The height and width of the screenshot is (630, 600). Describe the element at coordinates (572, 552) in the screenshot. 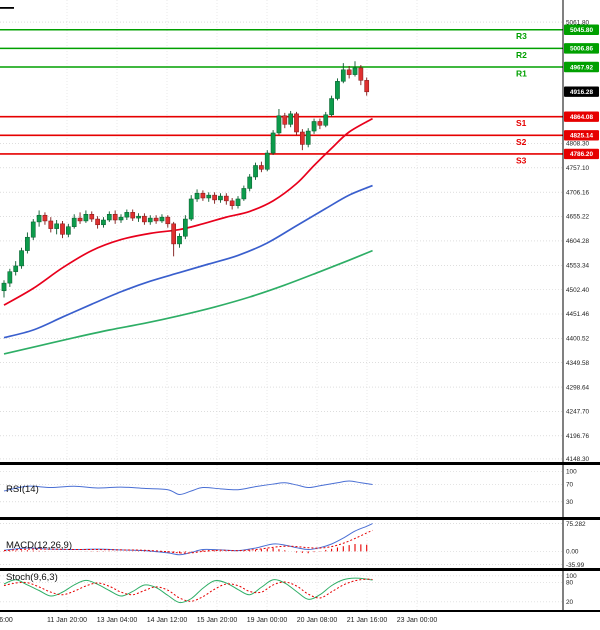

I see `macd-axis-label: 0.00` at that location.